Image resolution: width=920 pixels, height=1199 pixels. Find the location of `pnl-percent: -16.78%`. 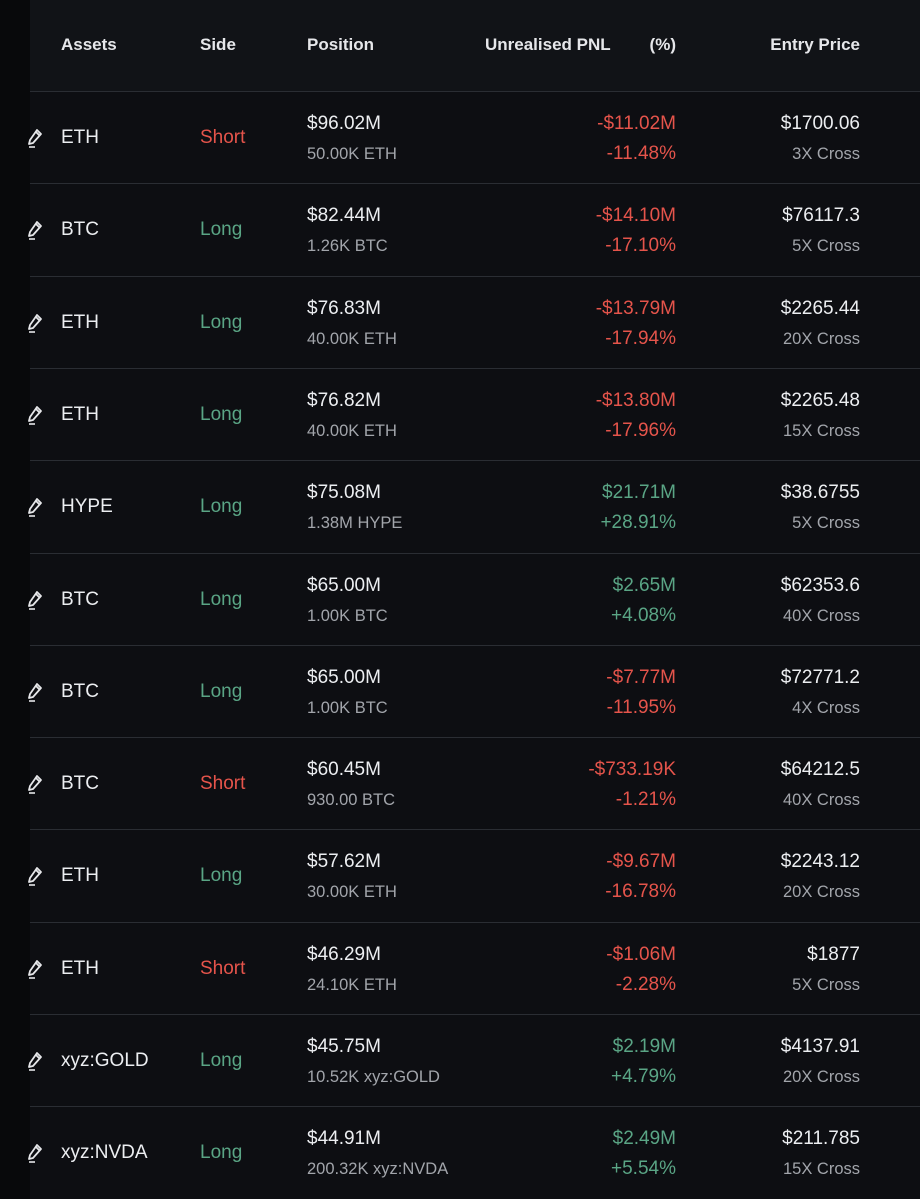

pnl-percent: -16.78% is located at coordinates (640, 892).